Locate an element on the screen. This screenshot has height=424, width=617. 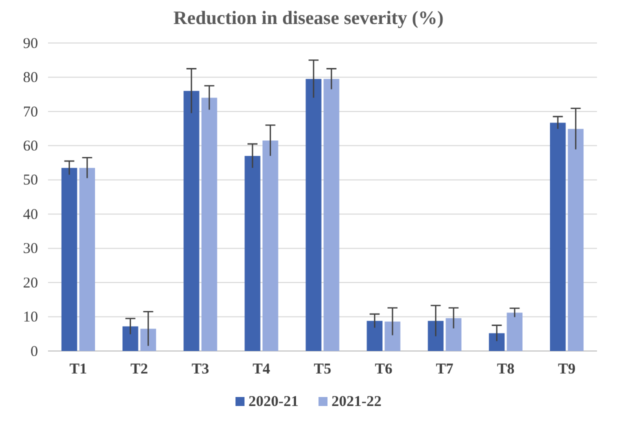
x-tick-label: T1 is located at coordinates (78, 370).